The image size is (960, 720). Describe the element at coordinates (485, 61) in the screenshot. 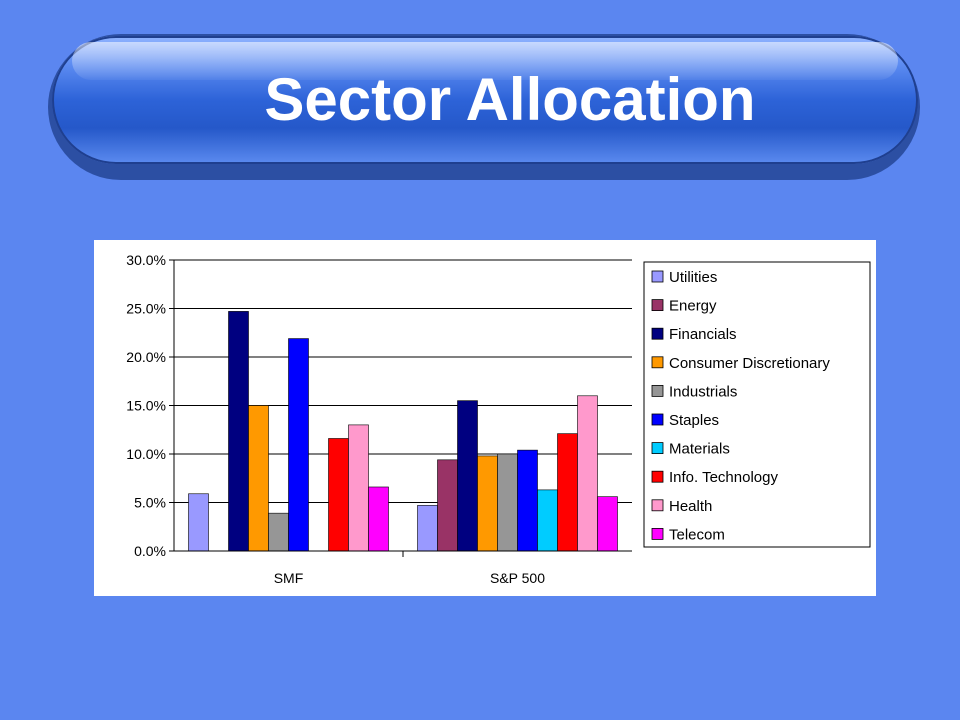

I see `title-banner-gloss` at that location.